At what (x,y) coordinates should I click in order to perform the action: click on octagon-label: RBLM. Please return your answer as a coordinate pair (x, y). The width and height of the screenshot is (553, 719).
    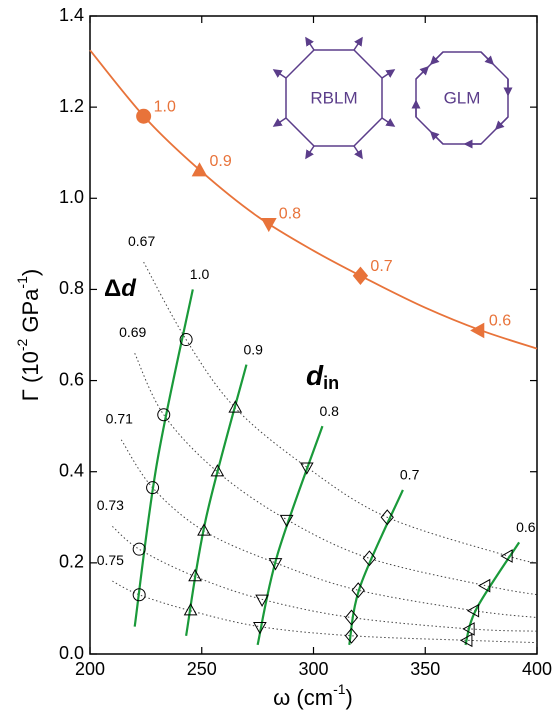
    Looking at the image, I should click on (333, 97).